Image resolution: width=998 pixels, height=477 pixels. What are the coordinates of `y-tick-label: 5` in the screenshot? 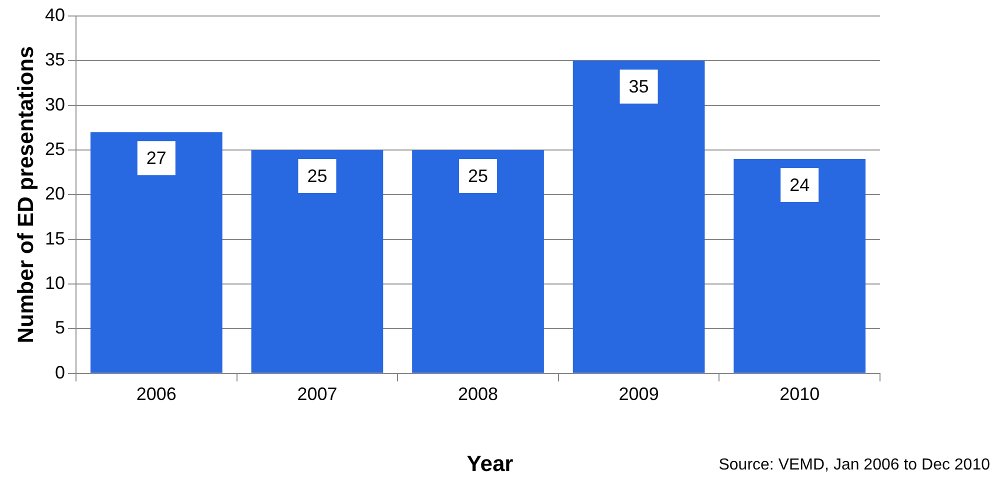 It's located at (60, 328).